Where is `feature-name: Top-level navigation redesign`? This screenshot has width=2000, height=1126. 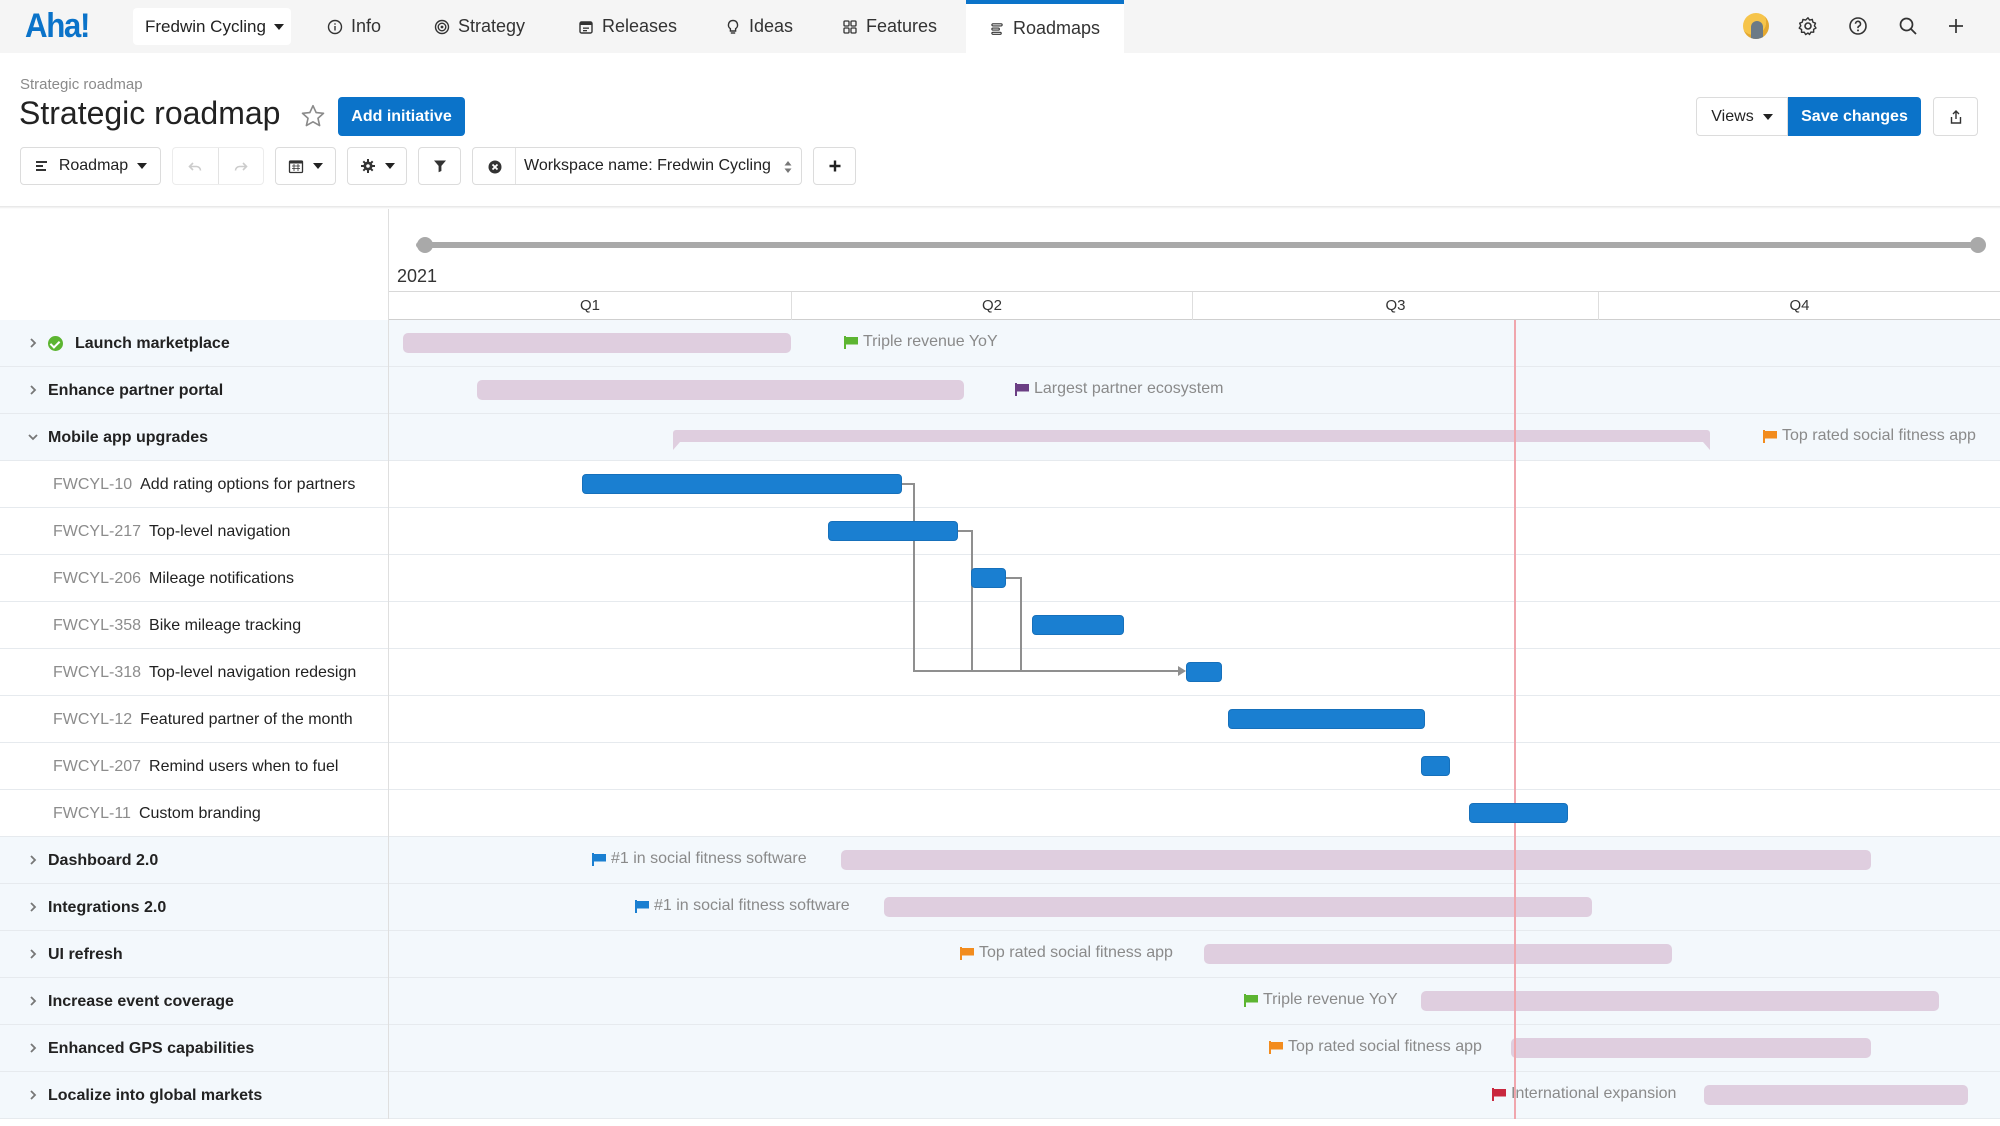
feature-name: Top-level navigation redesign is located at coordinates (253, 672).